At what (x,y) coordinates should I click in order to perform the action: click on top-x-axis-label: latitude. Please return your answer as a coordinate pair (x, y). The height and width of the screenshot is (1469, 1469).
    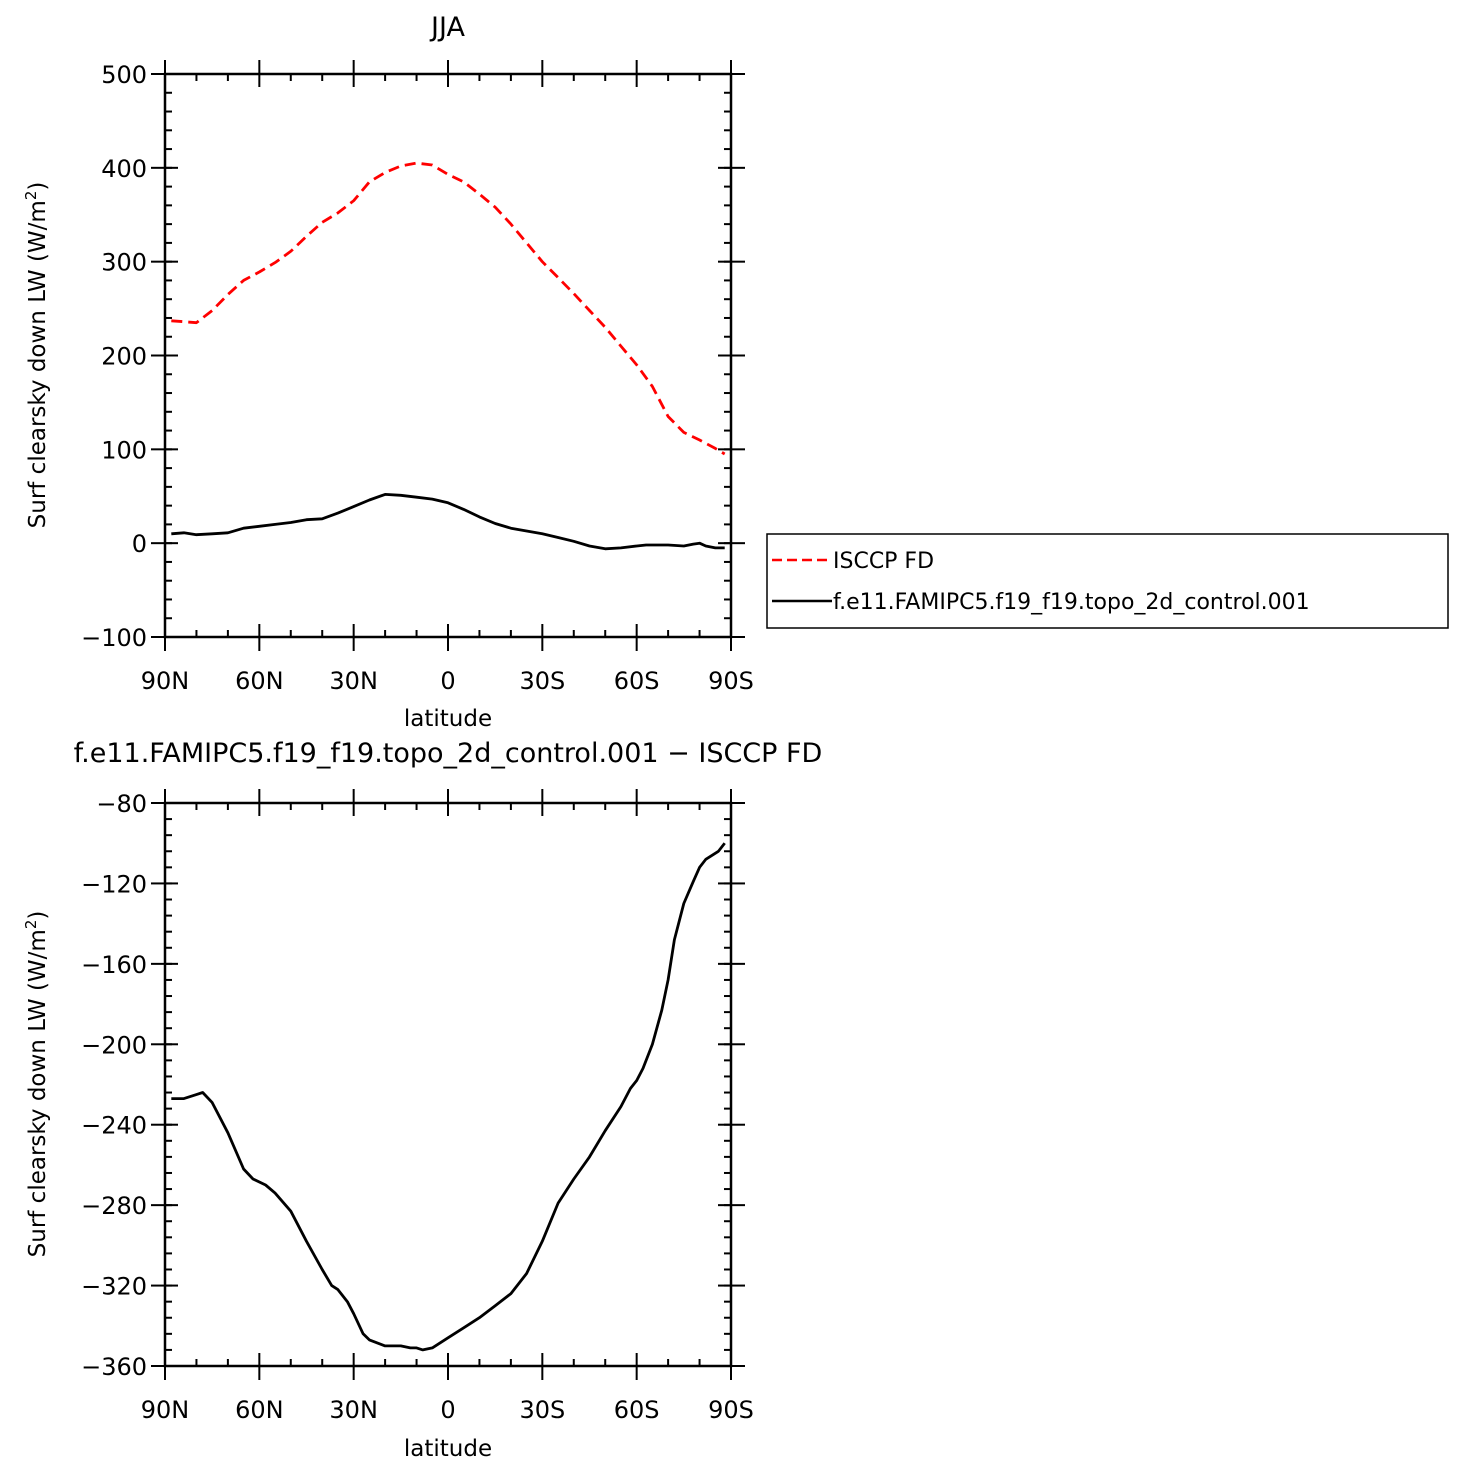
    Looking at the image, I should click on (448, 719).